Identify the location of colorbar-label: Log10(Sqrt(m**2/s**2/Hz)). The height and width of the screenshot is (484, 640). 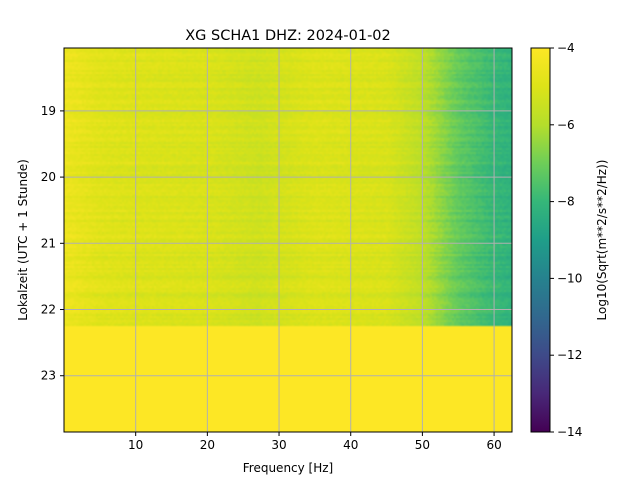
(602, 240).